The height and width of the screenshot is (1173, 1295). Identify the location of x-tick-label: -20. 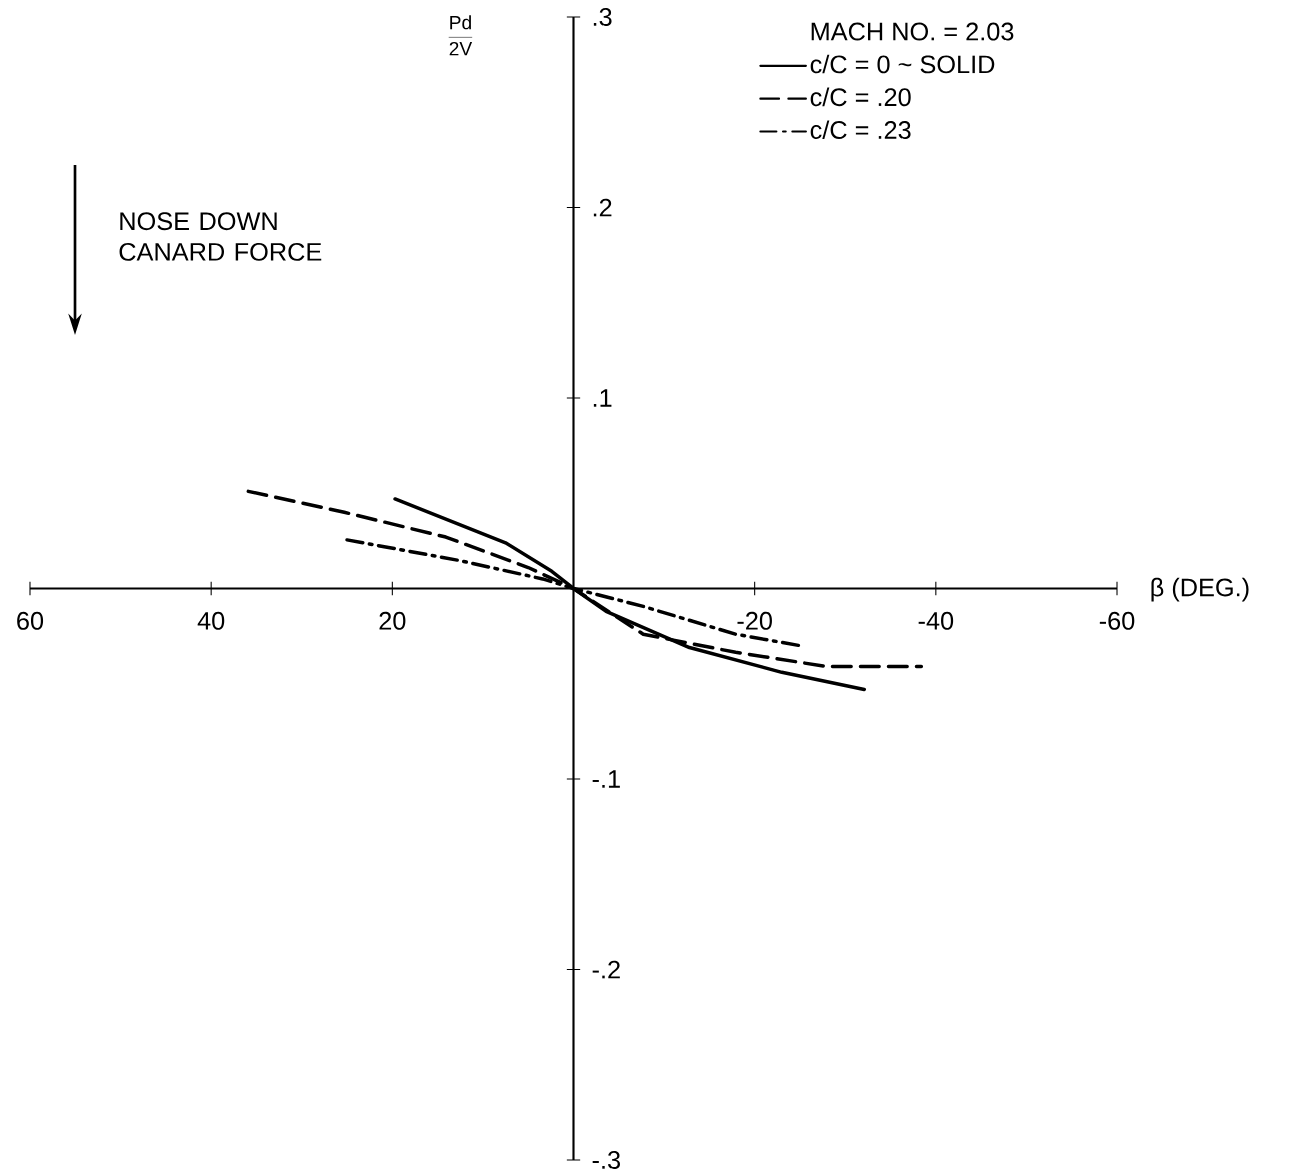
(754, 620).